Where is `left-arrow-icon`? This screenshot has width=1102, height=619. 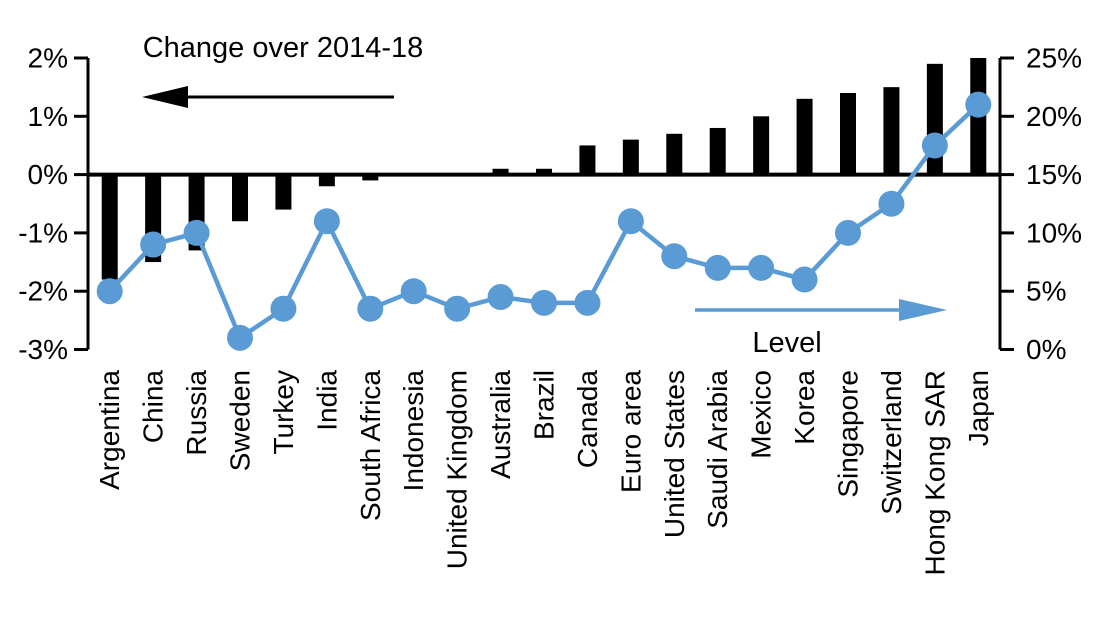 left-arrow-icon is located at coordinates (165, 97).